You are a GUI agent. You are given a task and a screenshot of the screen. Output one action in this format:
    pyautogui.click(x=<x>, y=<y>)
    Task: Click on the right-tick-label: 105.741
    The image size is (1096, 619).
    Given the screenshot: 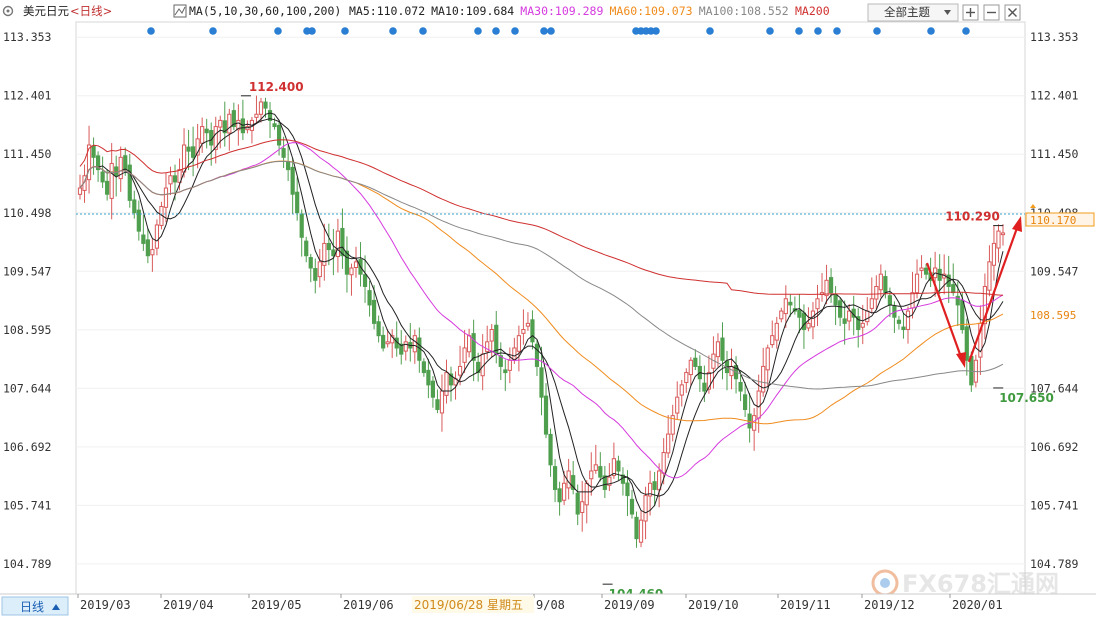 What is the action you would take?
    pyautogui.click(x=1054, y=505)
    